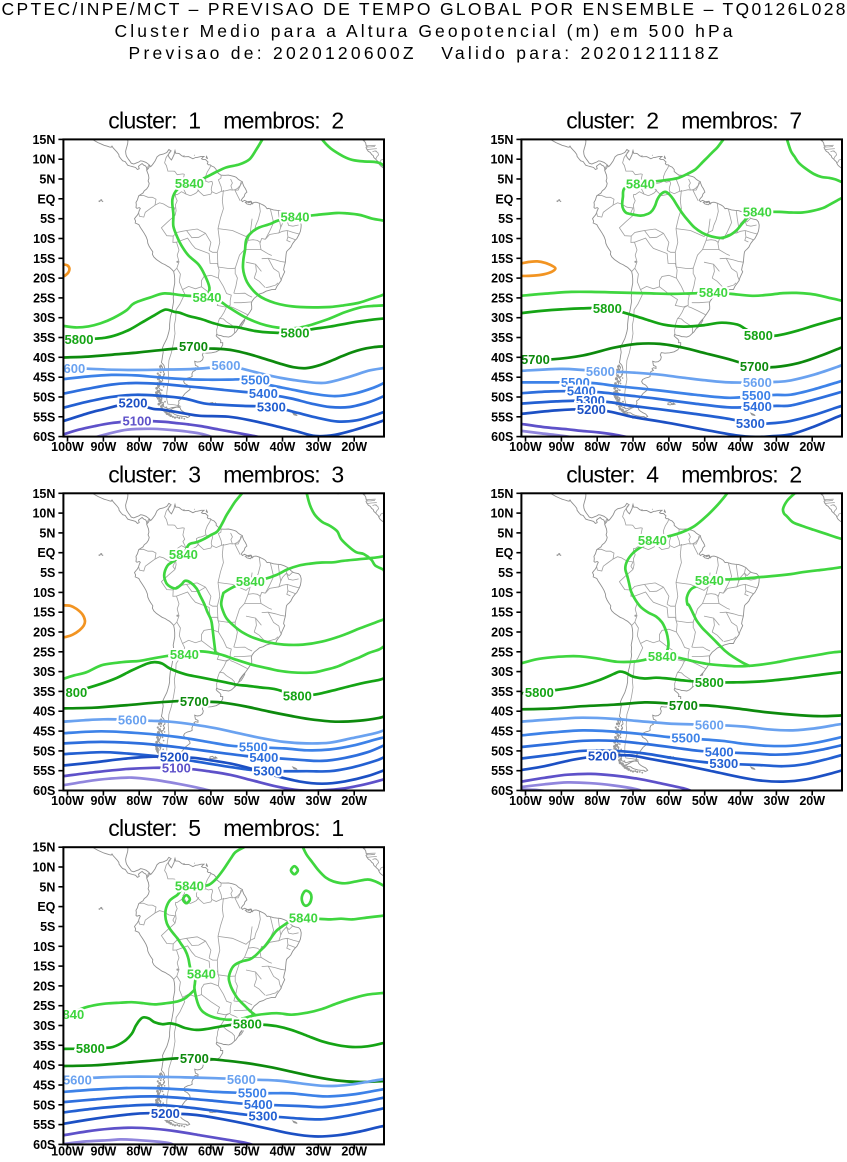 The height and width of the screenshot is (1162, 847). Describe the element at coordinates (226, 120) in the screenshot. I see `svg-text: cluster: 1 membros: 2` at that location.